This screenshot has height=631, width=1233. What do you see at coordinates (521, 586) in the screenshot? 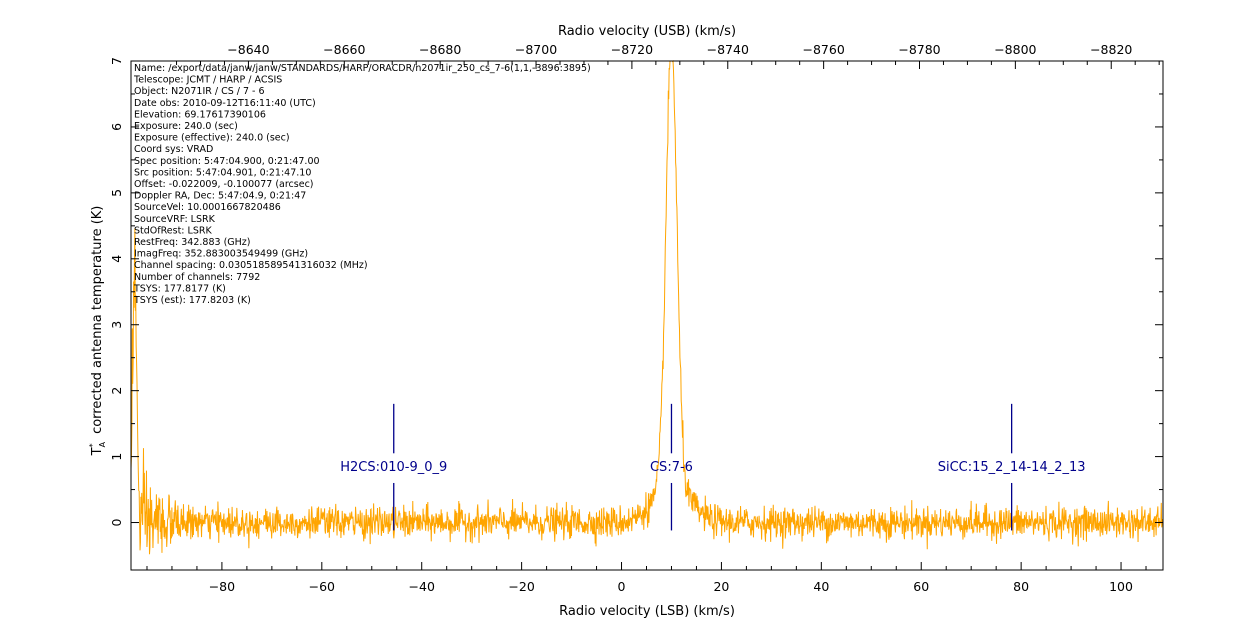
I see `x-tick-label: −20` at bounding box center [521, 586].